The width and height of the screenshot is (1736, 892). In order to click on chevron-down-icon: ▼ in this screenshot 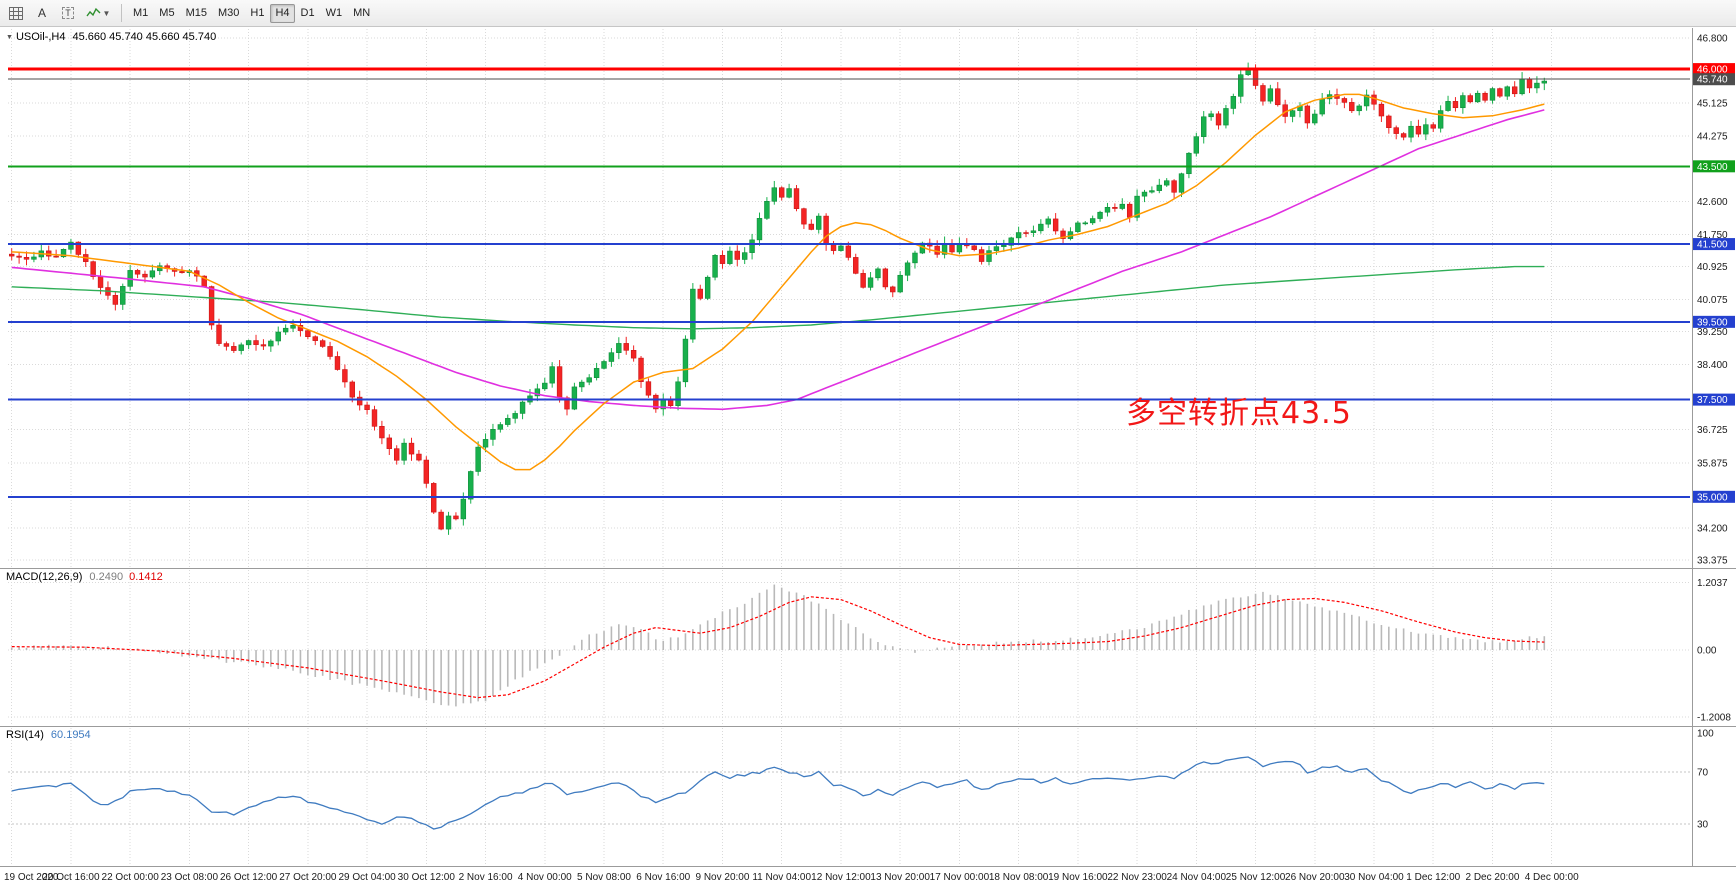, I will do `click(106, 13)`.